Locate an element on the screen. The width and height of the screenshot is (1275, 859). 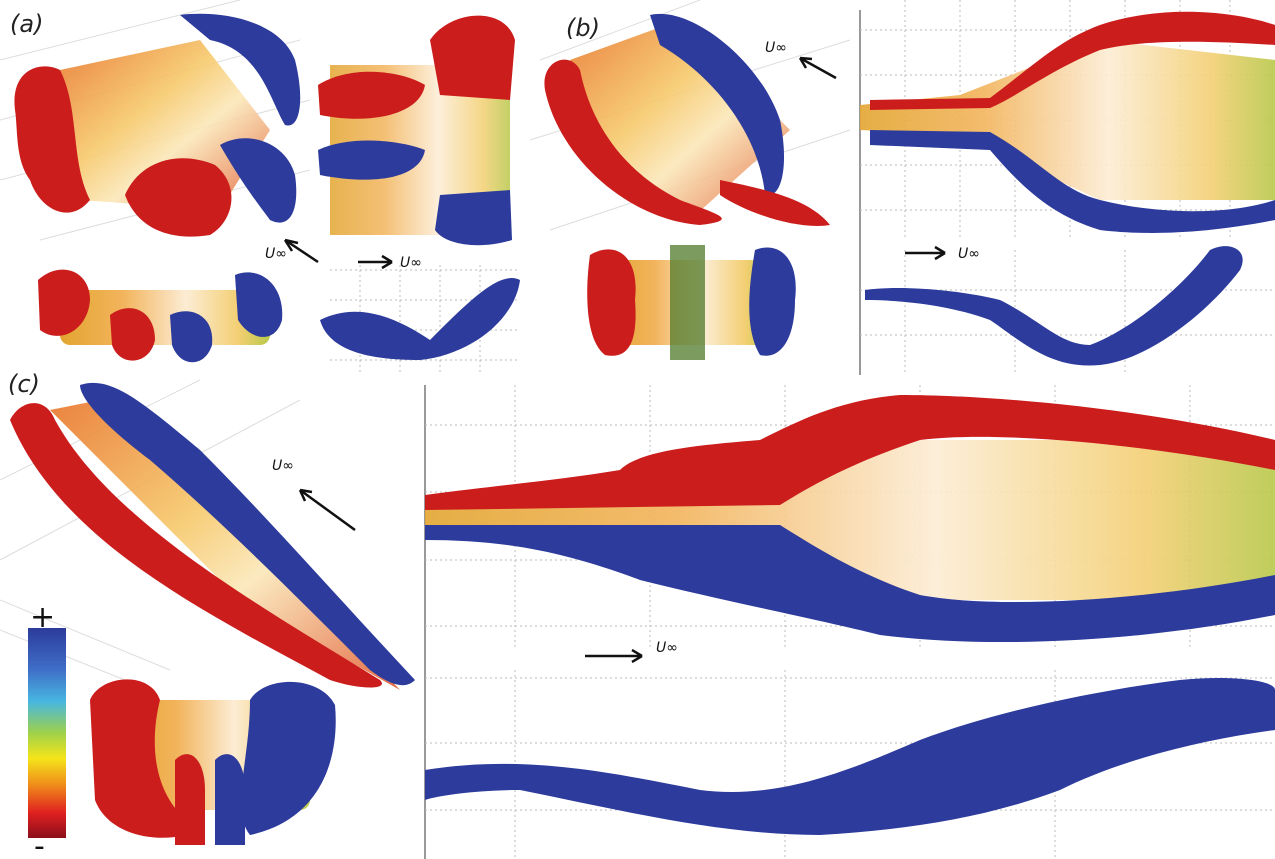
panel-label: (a) is located at coordinates (26, 24).